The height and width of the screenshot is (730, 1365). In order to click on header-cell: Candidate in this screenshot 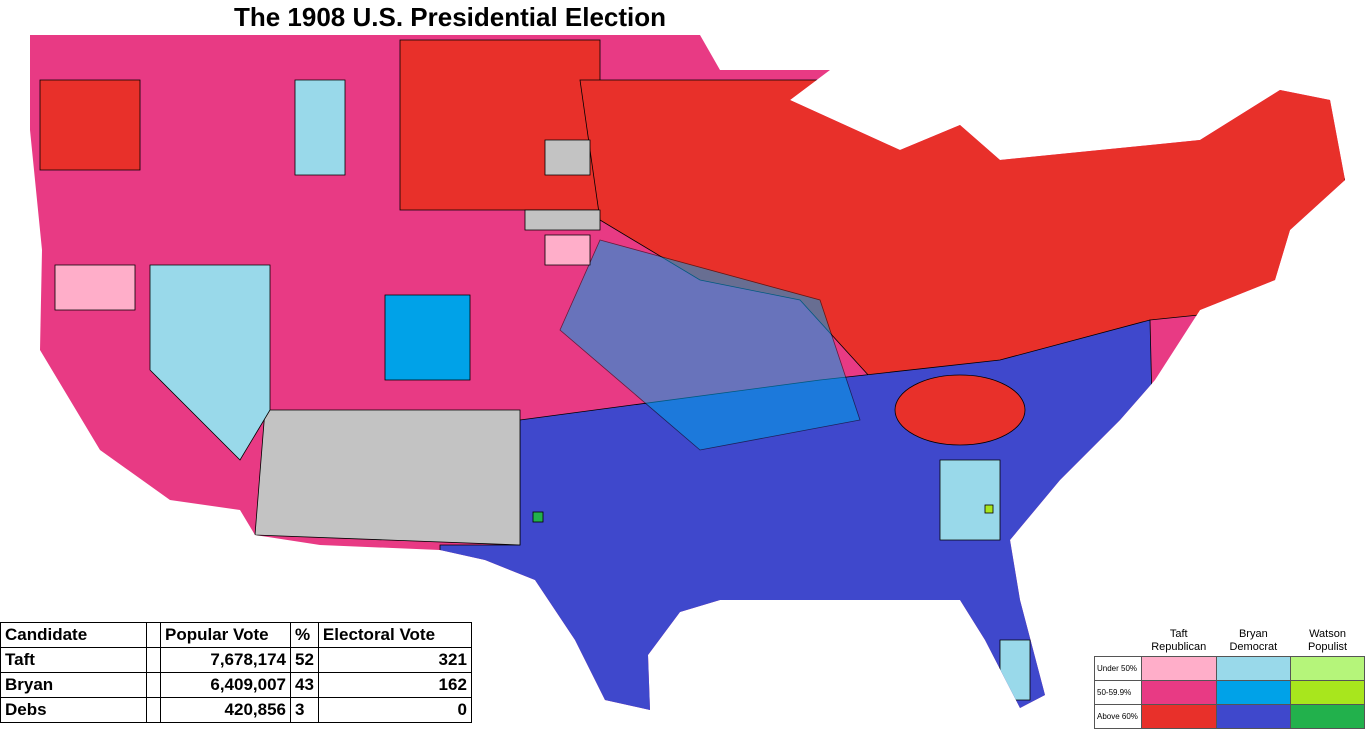, I will do `click(73, 635)`.